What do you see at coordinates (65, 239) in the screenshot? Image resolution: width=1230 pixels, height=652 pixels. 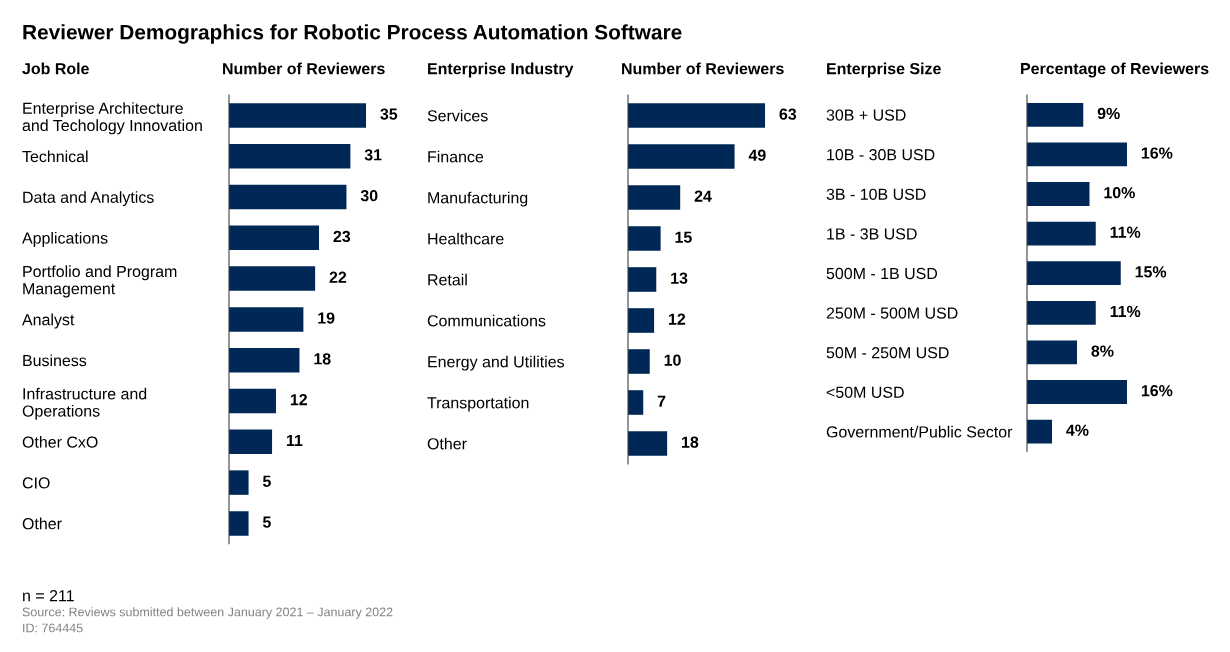 I see `y-tick-label: Applications` at bounding box center [65, 239].